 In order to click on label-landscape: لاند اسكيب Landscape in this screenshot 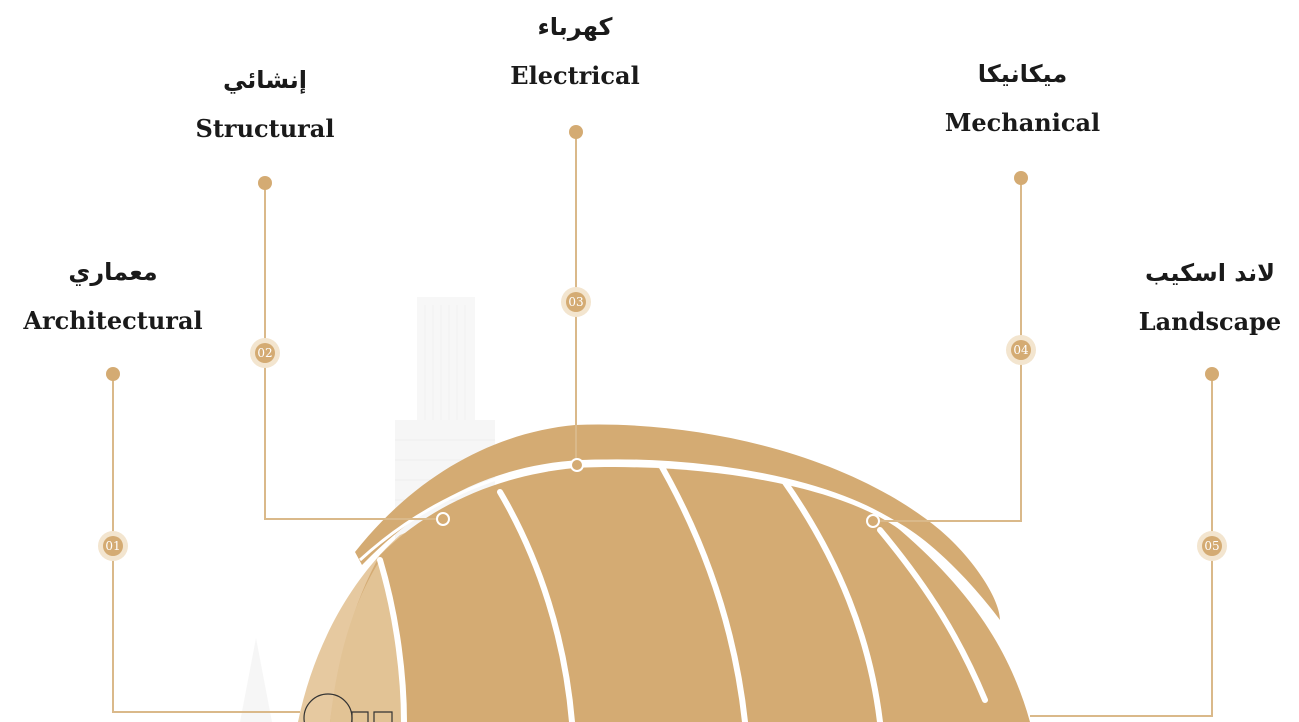, I will do `click(1210, 299)`.